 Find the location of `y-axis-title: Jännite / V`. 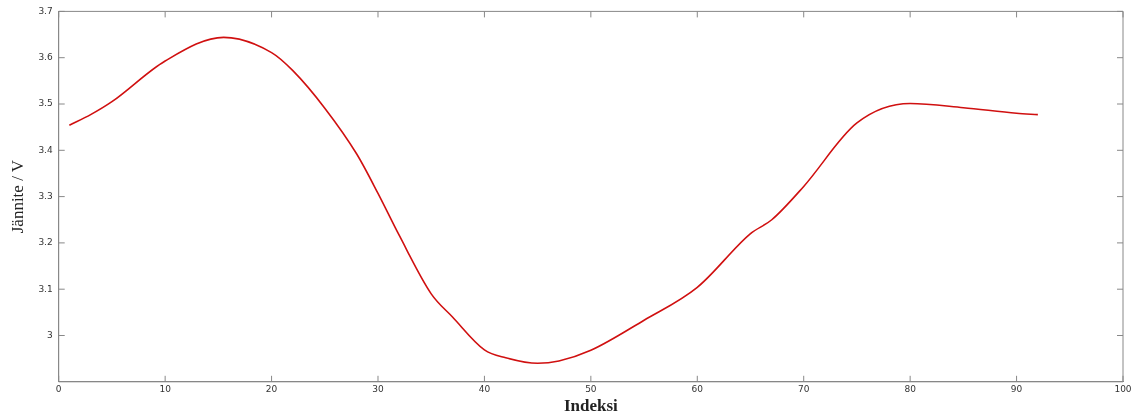

y-axis-title: Jännite / V is located at coordinates (17, 196).